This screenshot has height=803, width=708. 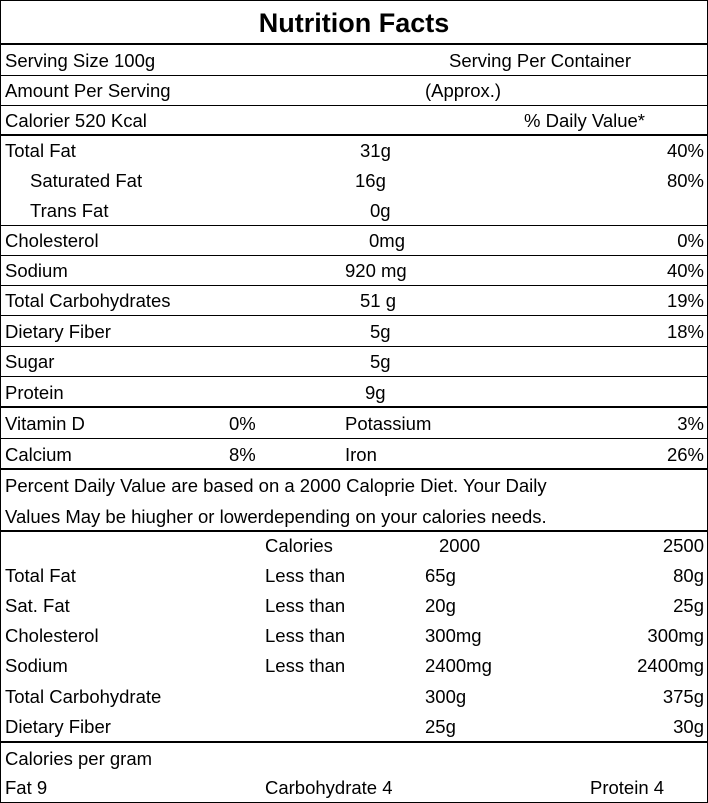 What do you see at coordinates (688, 726) in the screenshot?
I see `reference-value-2500: 30g` at bounding box center [688, 726].